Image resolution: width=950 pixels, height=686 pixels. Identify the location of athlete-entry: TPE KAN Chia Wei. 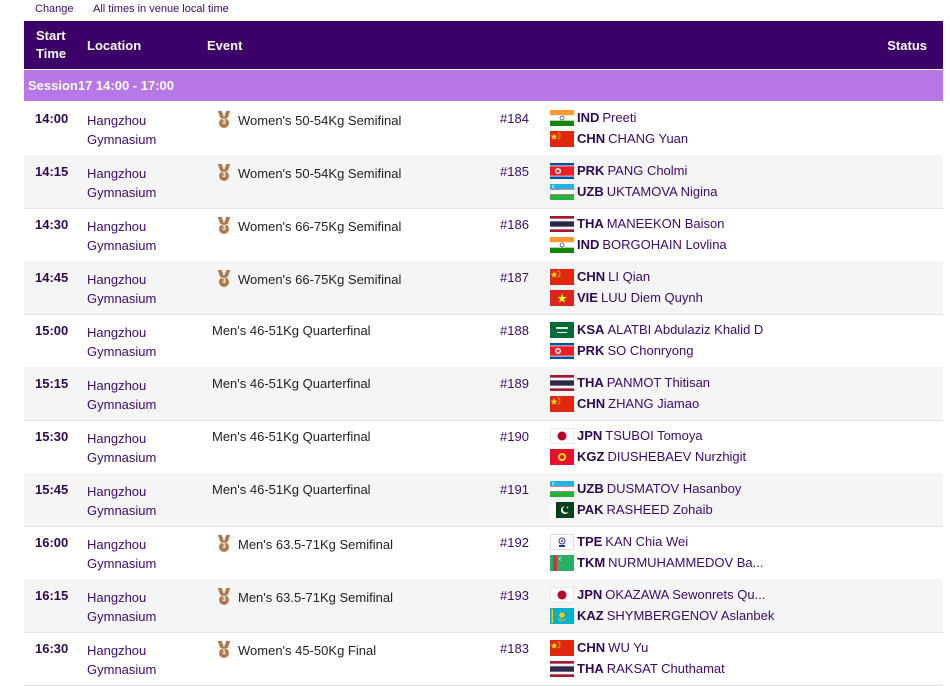
(619, 542).